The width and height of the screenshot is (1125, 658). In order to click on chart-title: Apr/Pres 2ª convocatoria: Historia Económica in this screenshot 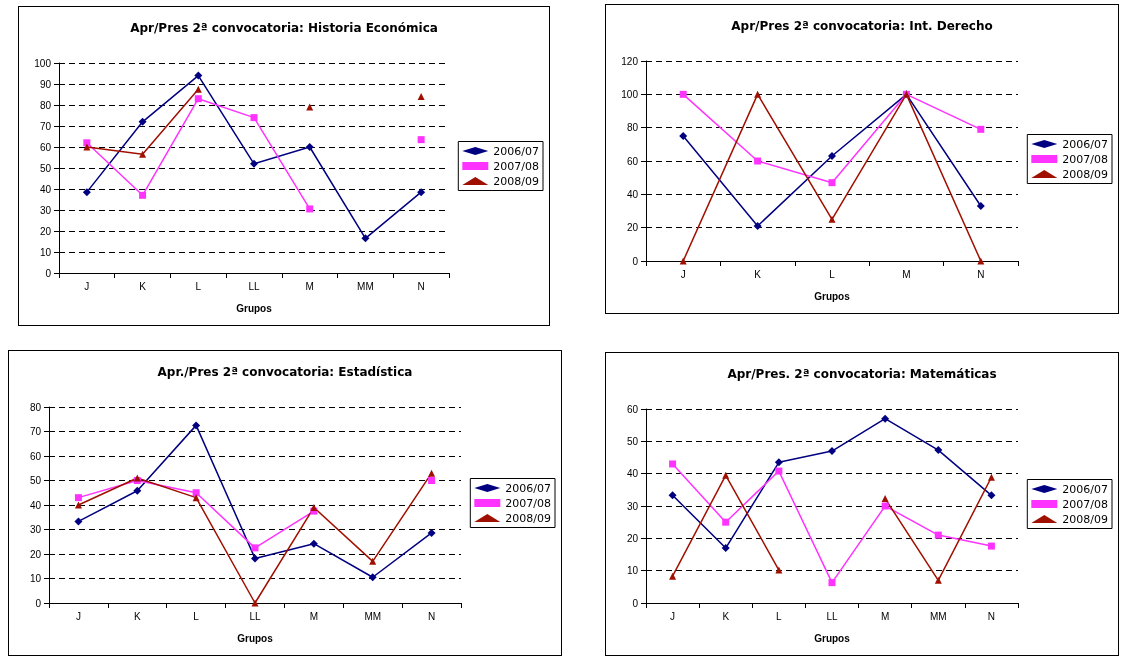, I will do `click(284, 28)`.